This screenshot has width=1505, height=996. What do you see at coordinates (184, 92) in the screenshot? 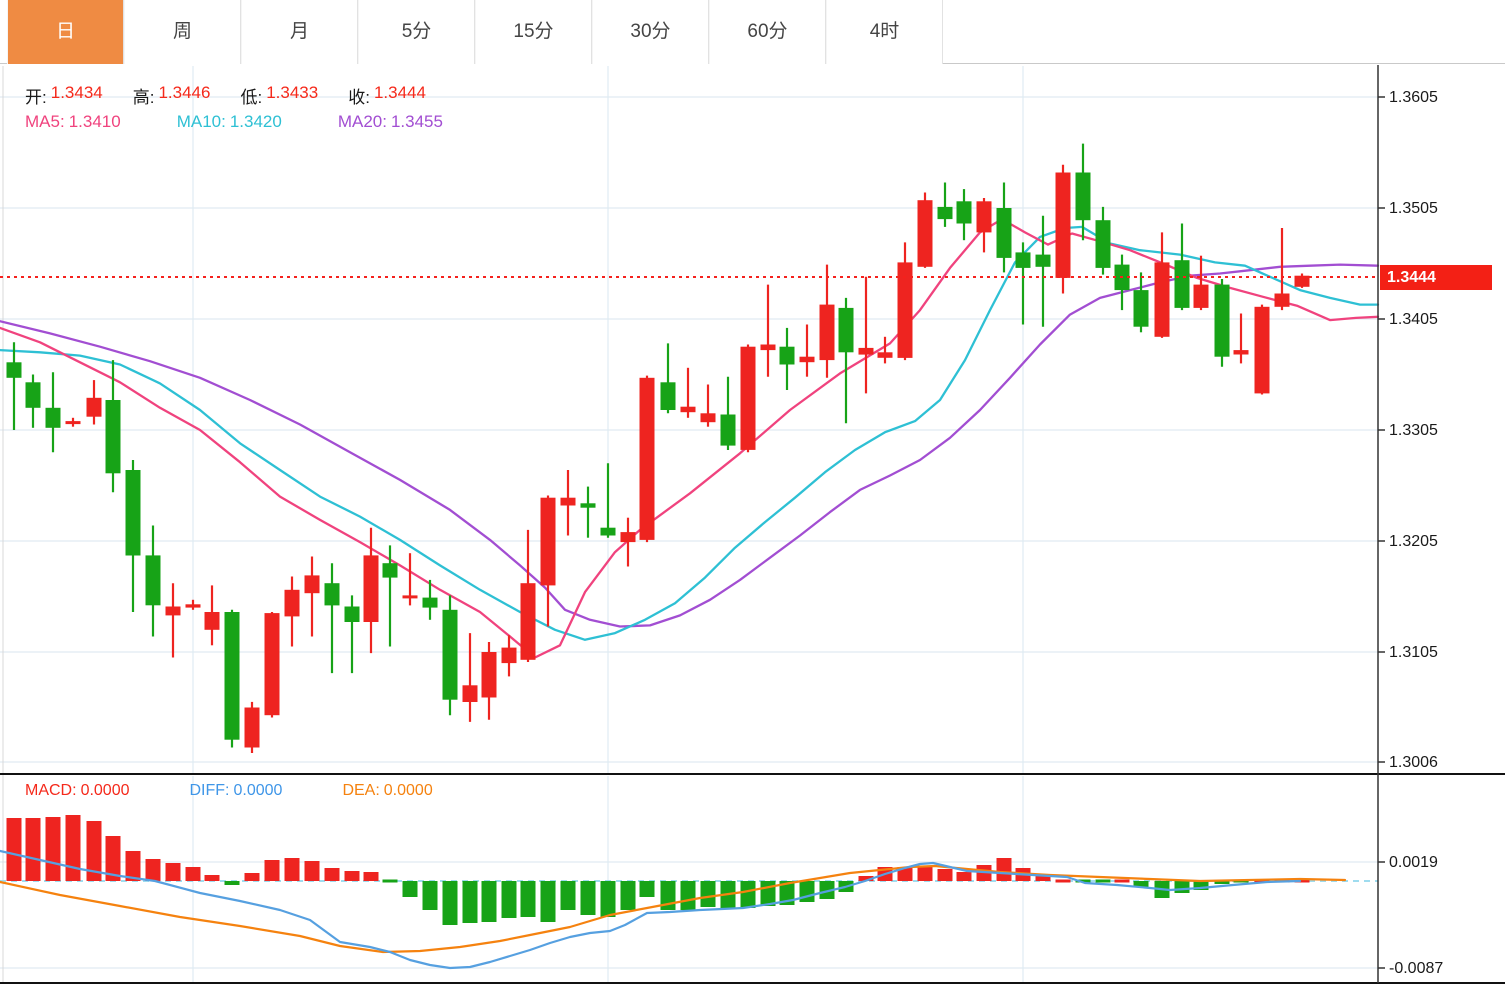
I see `high-value: 1.3446` at bounding box center [184, 92].